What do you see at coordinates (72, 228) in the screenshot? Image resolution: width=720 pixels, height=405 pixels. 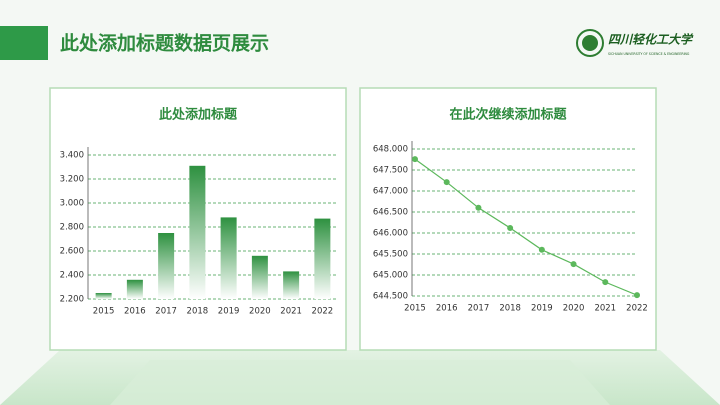 I see `y-tick-label: 2.800` at bounding box center [72, 228].